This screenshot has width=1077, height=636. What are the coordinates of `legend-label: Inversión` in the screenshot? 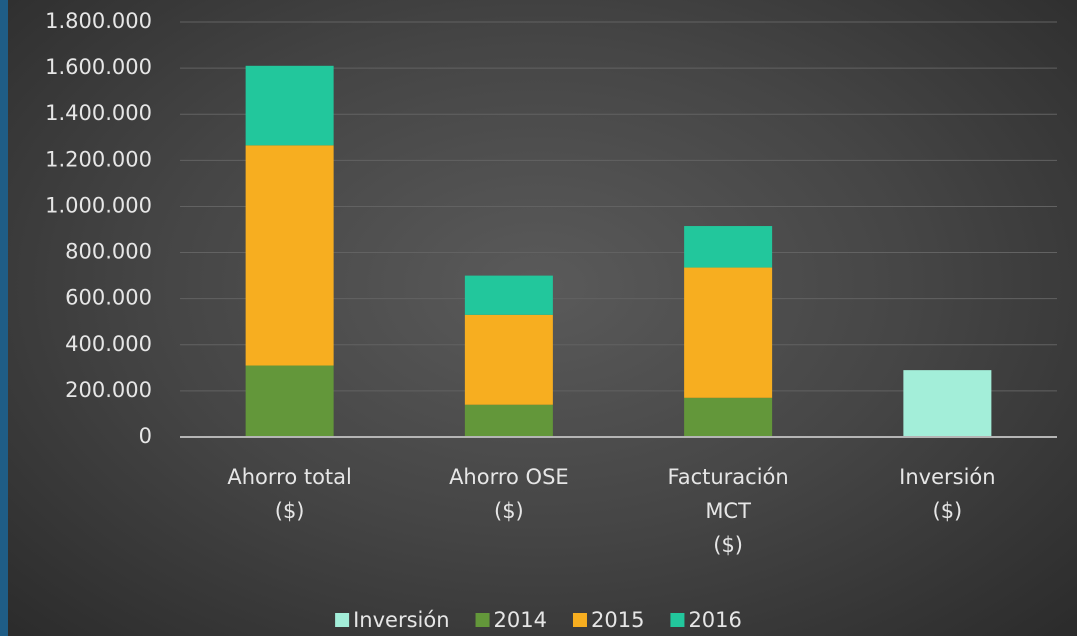 It's located at (401, 620).